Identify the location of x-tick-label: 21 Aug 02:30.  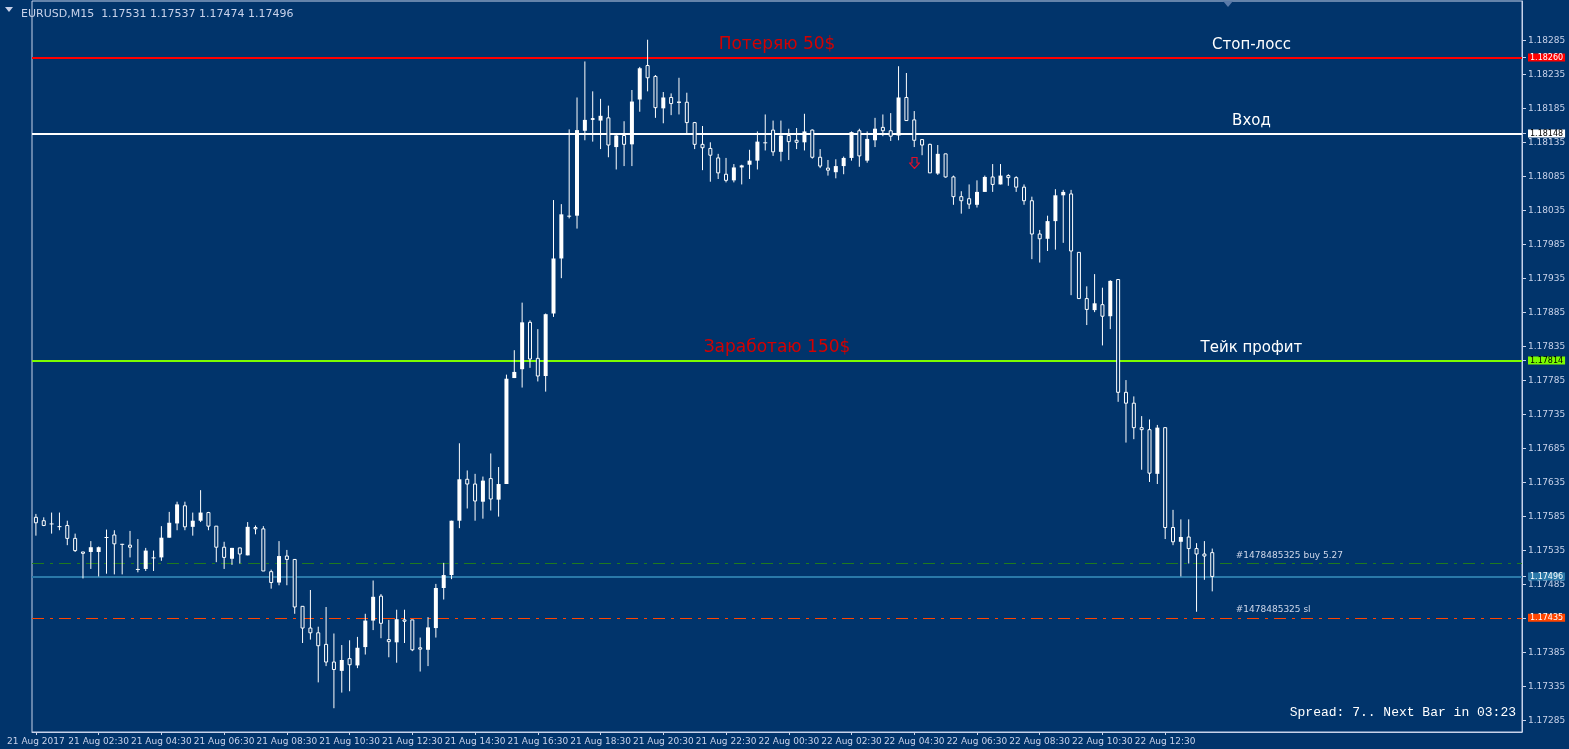
(99, 740).